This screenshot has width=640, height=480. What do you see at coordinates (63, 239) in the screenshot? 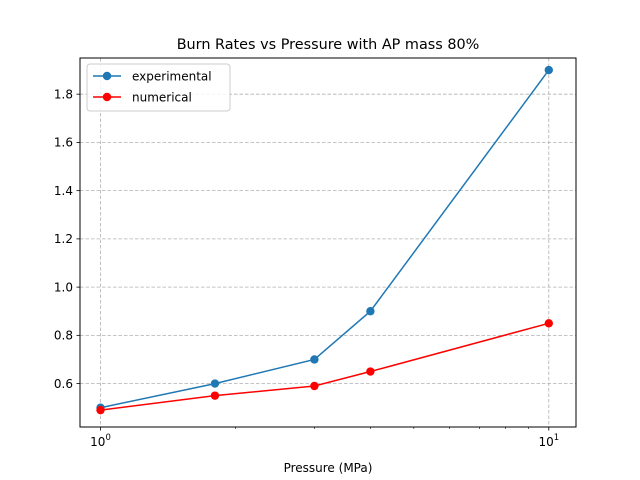
I see `y-tick-label: 1.2` at bounding box center [63, 239].